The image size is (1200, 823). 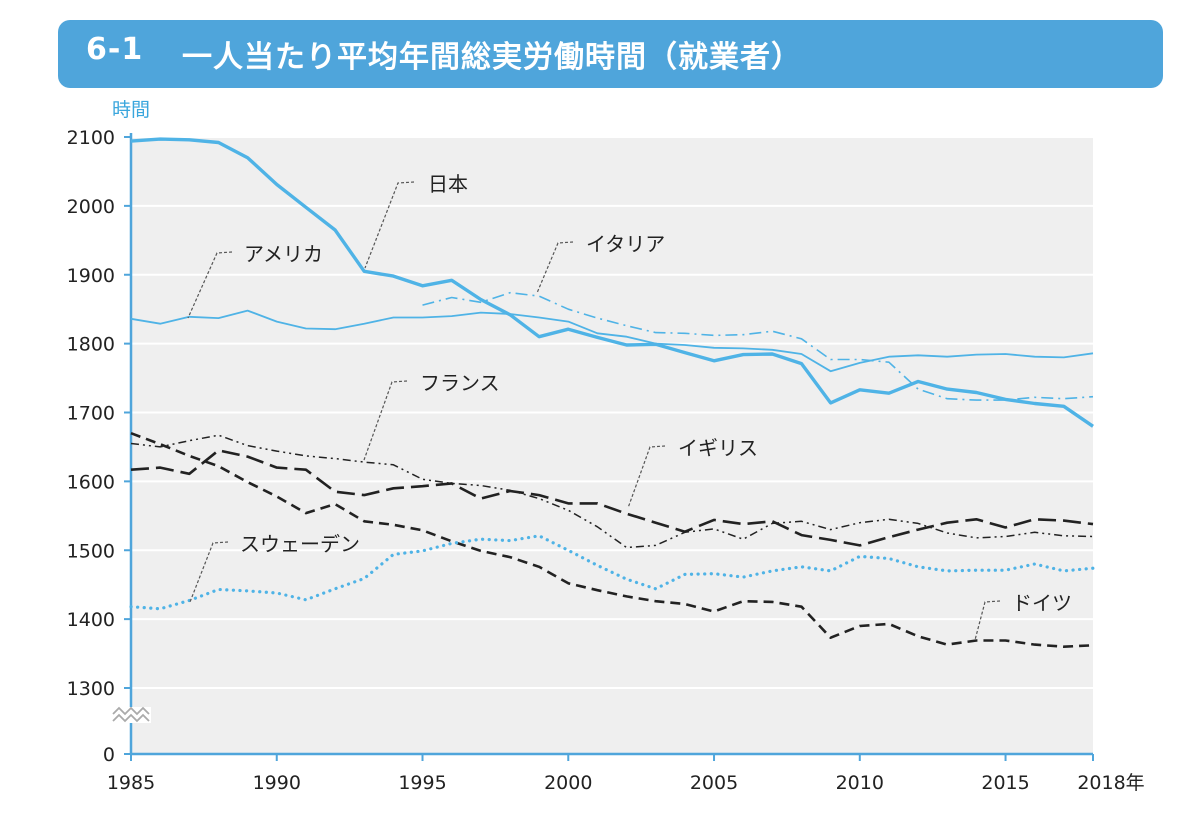 I want to click on y-tick-label-1600: 1600, so click(x=91, y=482).